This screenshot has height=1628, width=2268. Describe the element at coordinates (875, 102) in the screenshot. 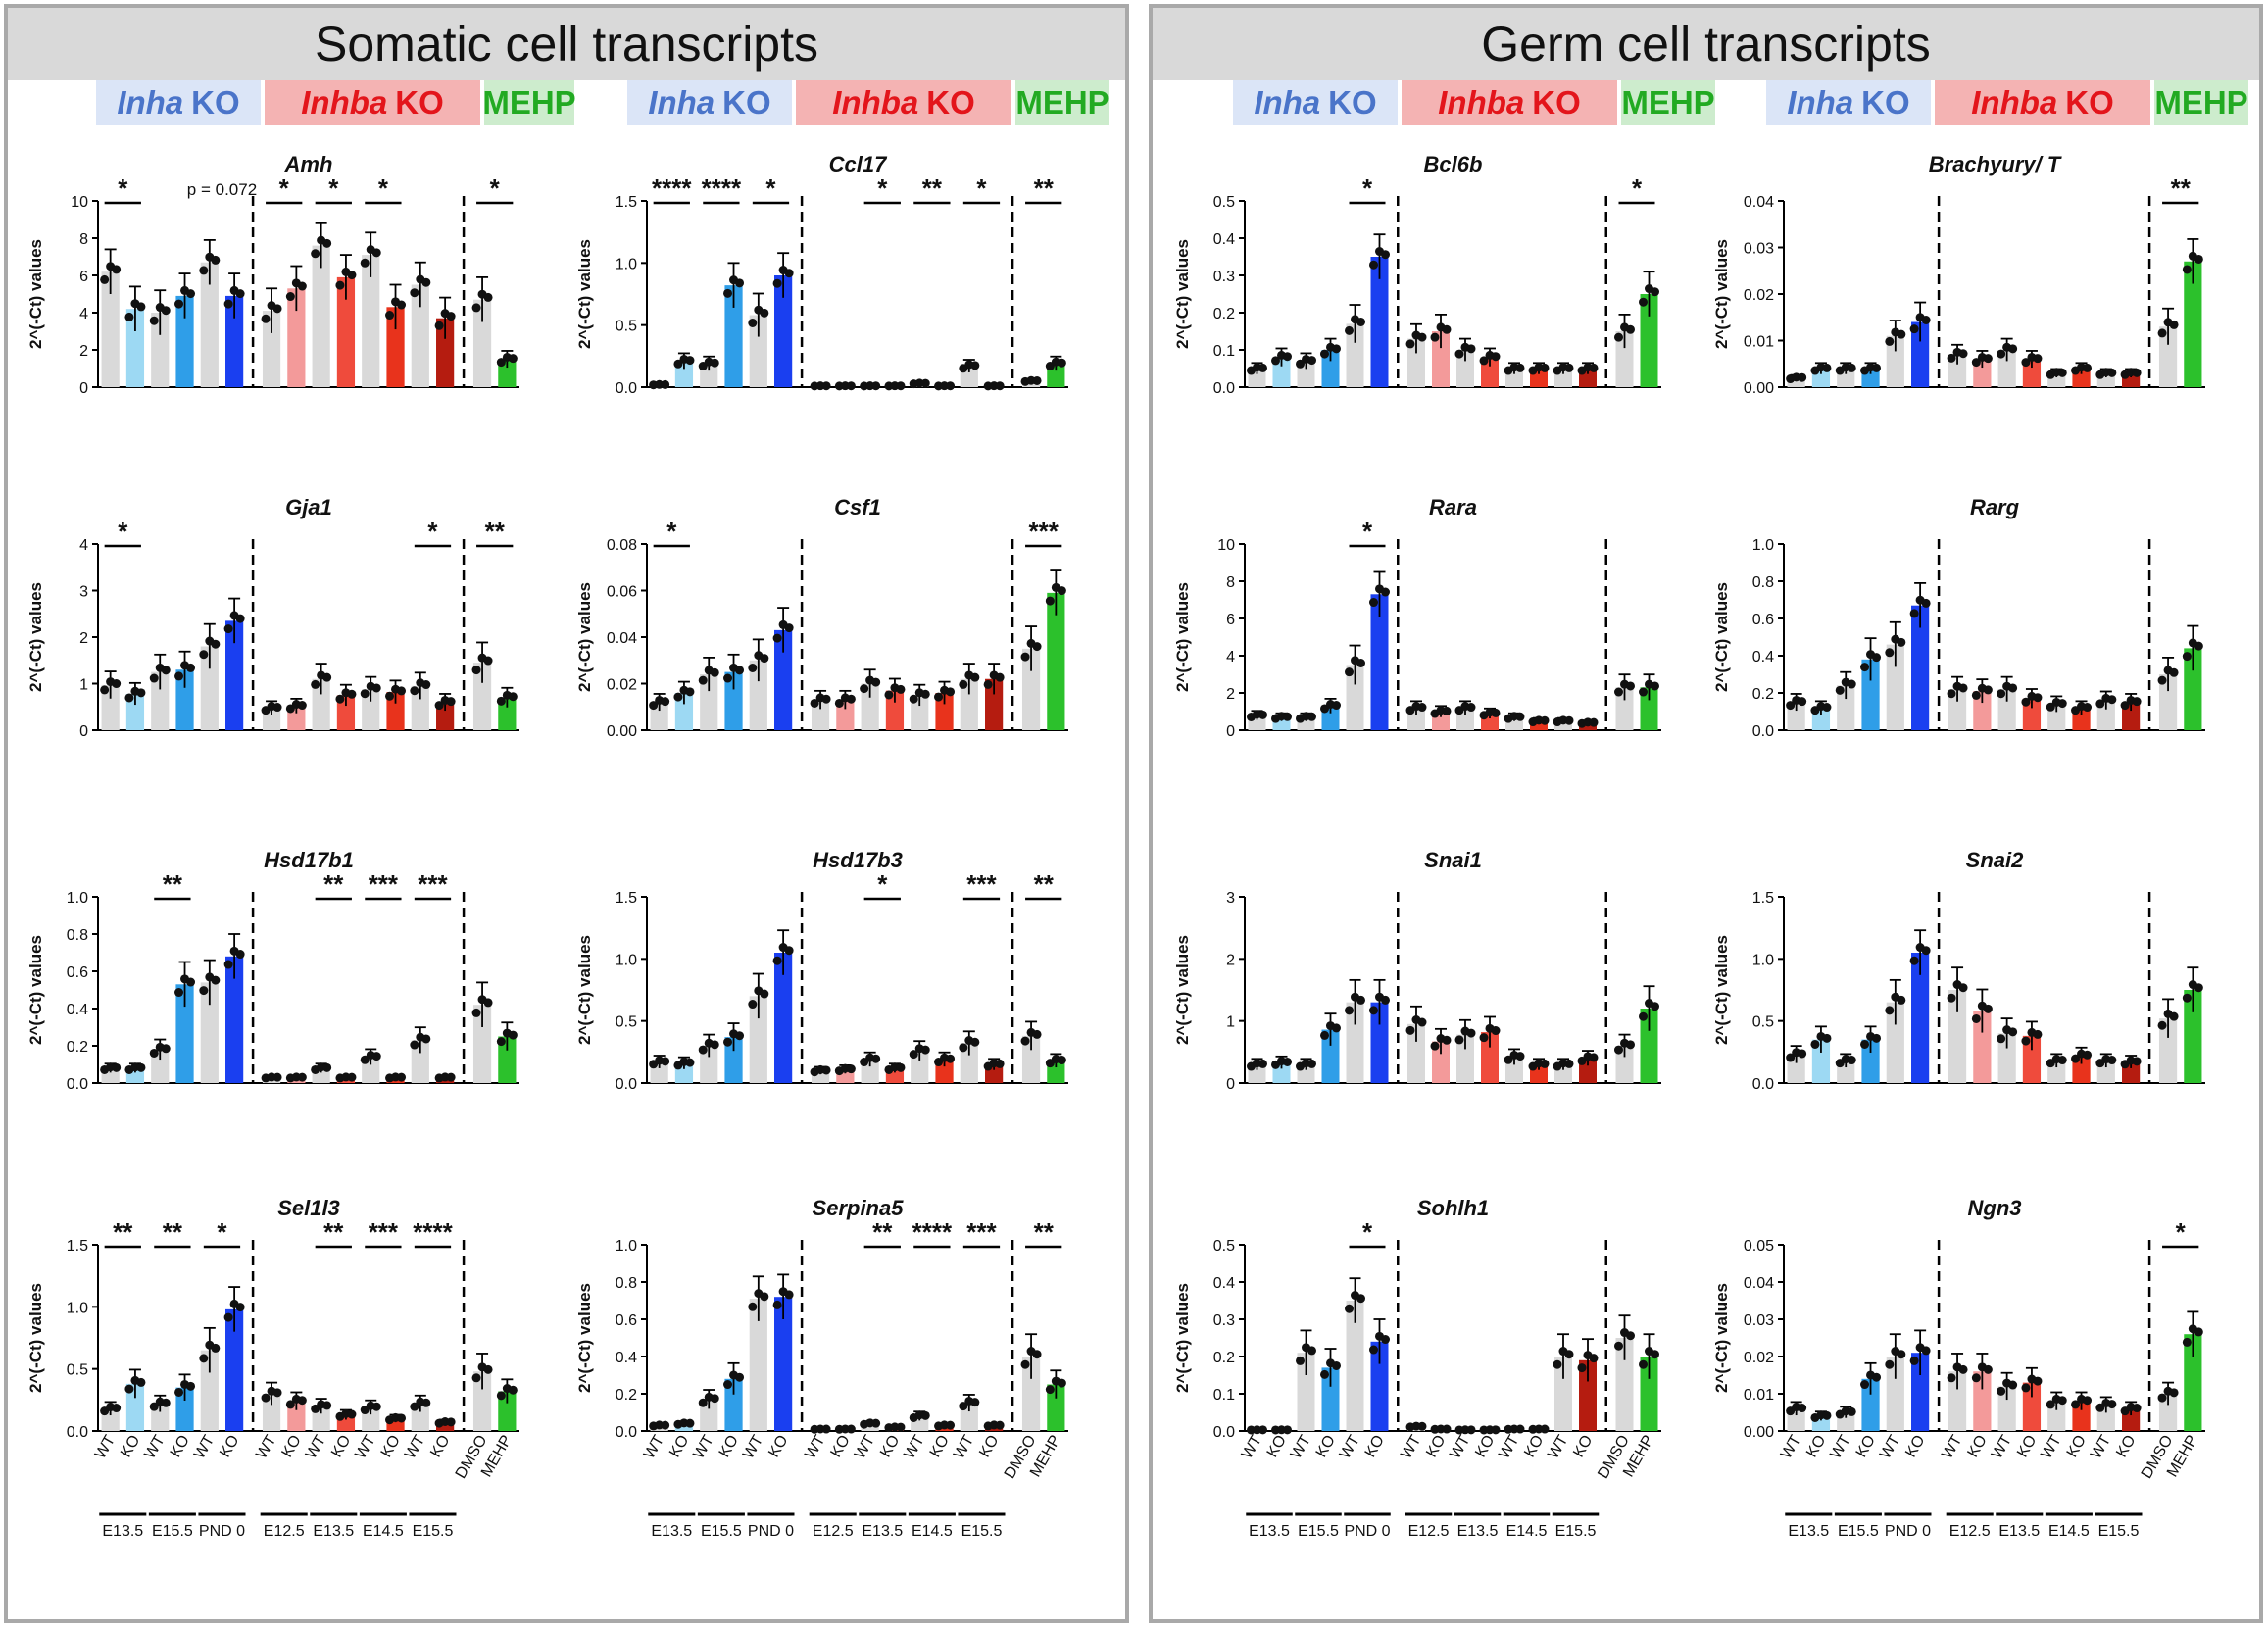

I see `gene-name: Inhba` at that location.